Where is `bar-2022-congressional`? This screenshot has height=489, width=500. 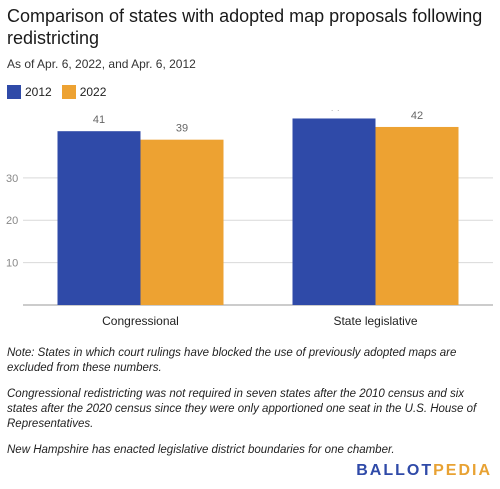 bar-2022-congressional is located at coordinates (182, 222).